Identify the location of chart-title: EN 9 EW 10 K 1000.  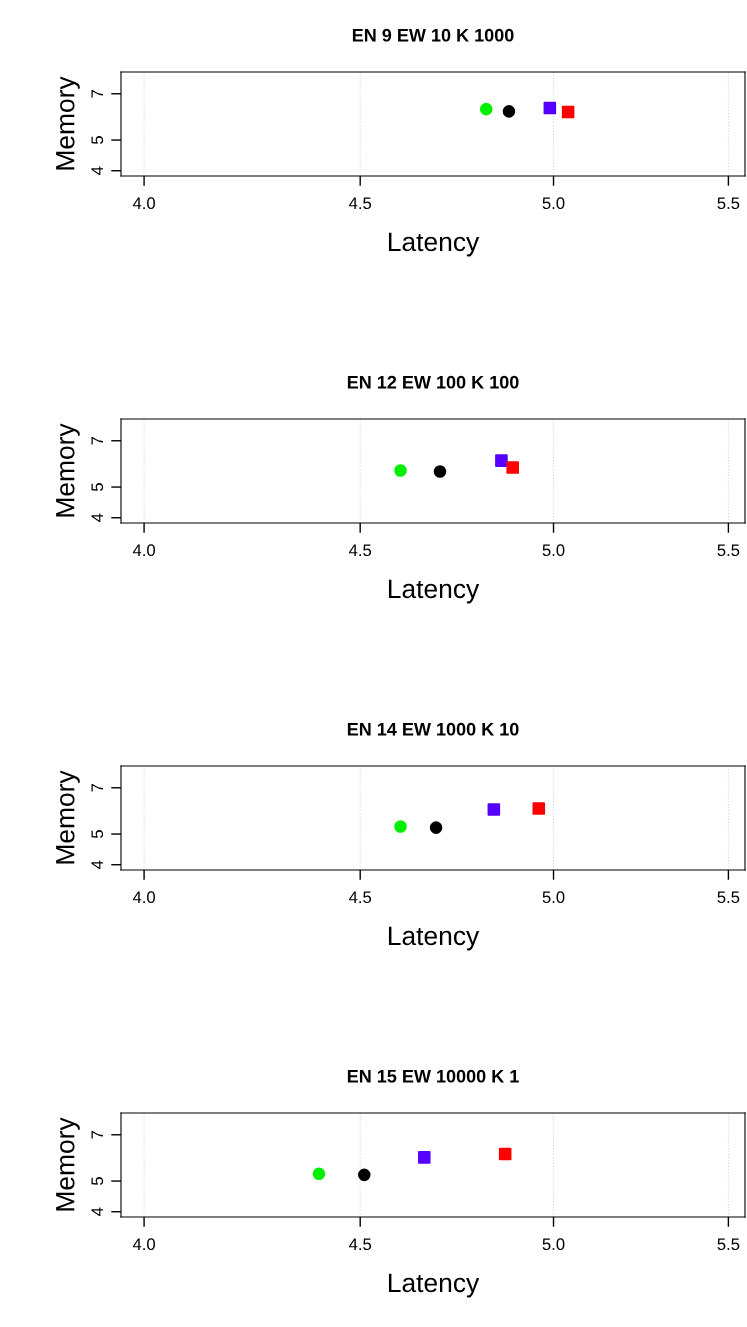
(433, 35).